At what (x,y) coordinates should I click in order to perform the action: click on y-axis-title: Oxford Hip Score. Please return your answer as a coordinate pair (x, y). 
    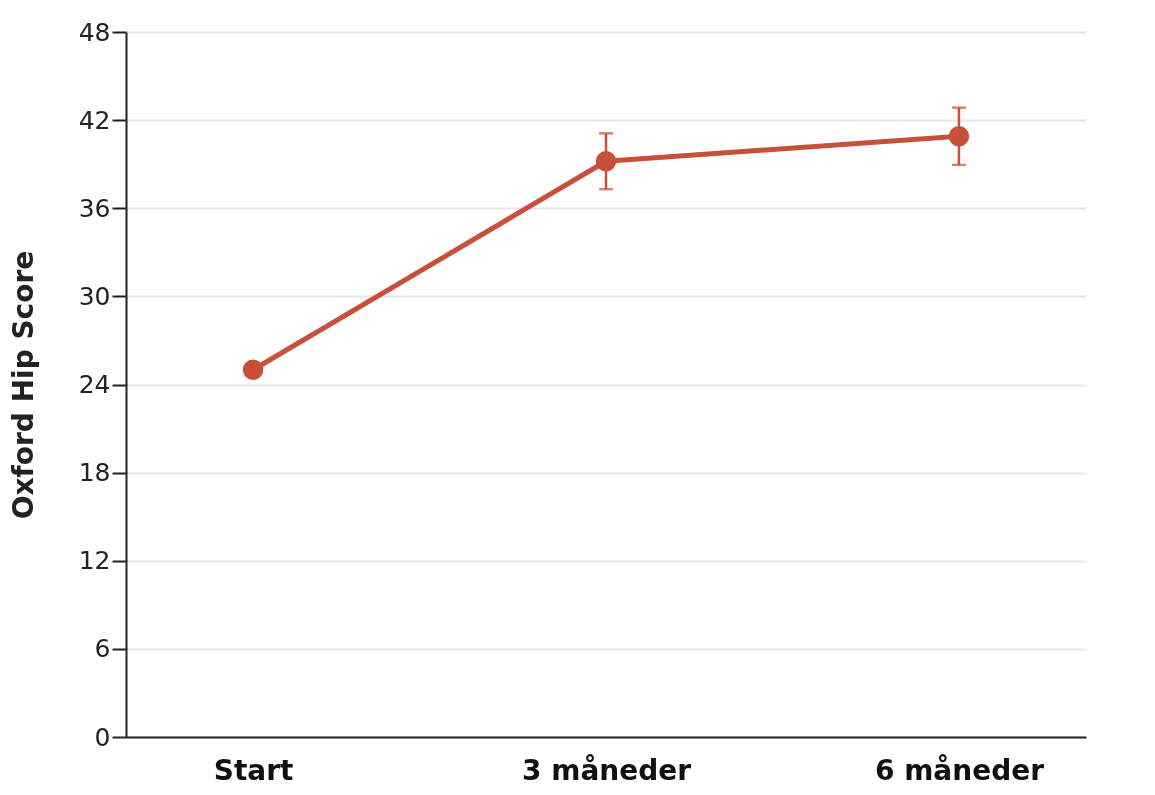
    Looking at the image, I should click on (23, 385).